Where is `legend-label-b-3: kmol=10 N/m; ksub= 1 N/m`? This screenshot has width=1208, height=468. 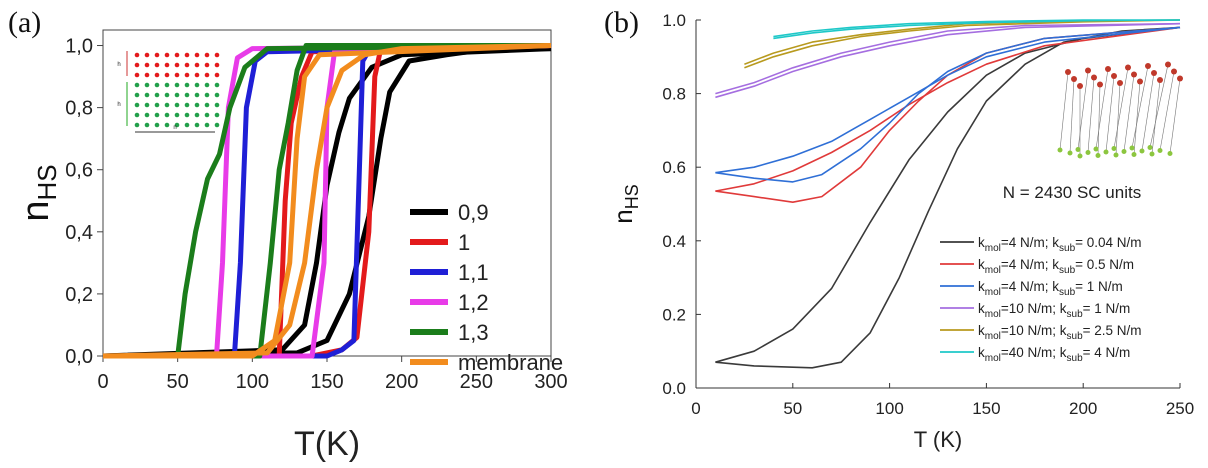 legend-label-b-3: kmol=10 N/m; ksub= 1 N/m is located at coordinates (1054, 310).